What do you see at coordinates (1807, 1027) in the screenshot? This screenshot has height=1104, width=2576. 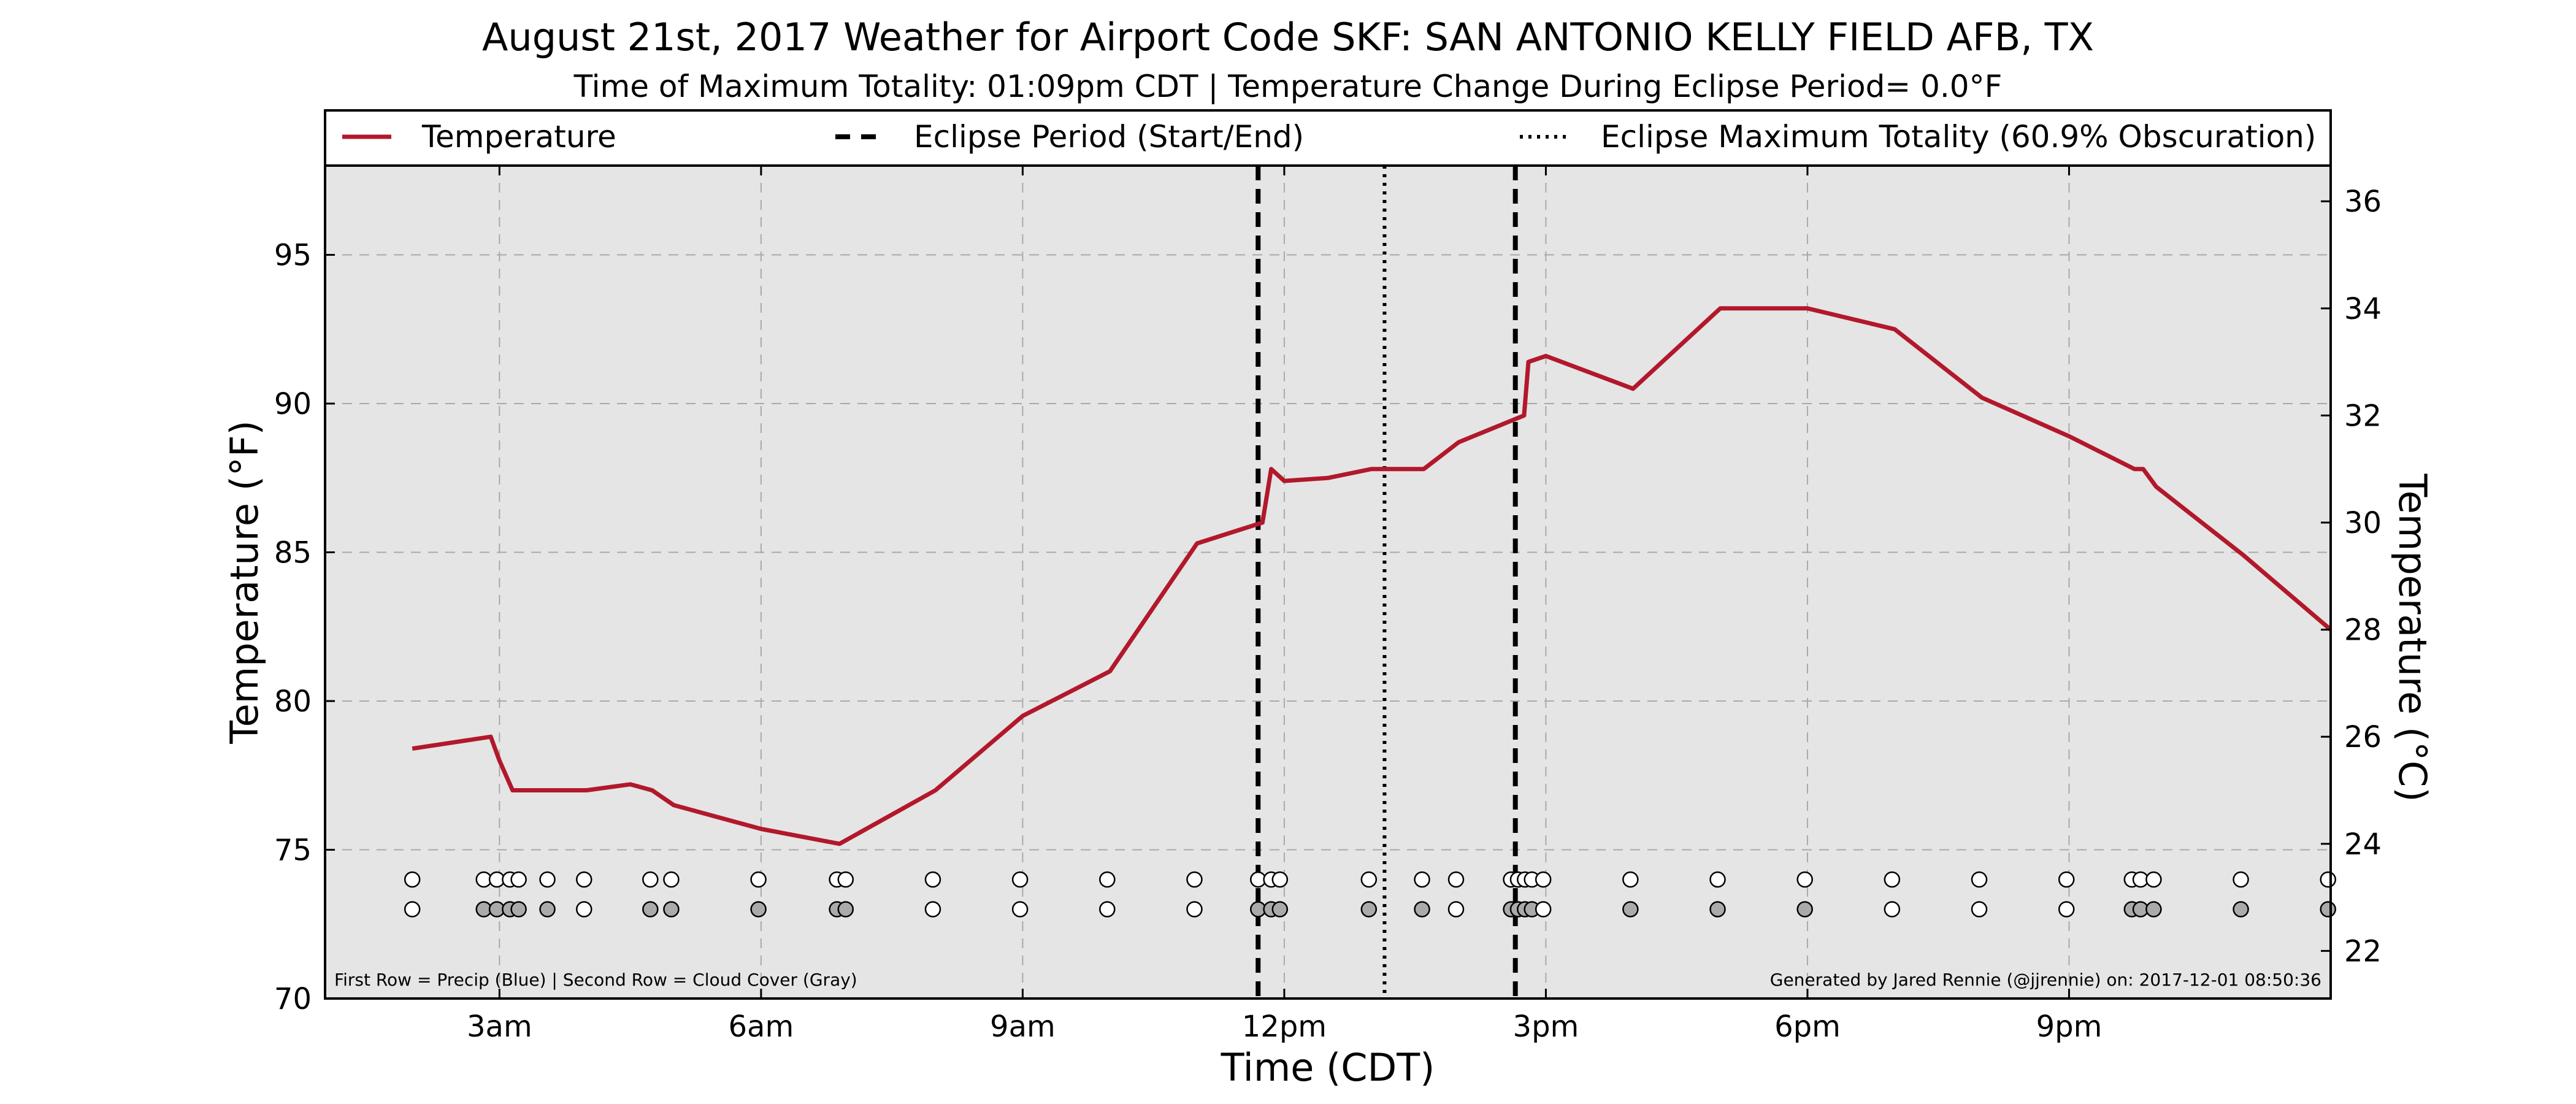 I see `x-tick-label: 6pm` at bounding box center [1807, 1027].